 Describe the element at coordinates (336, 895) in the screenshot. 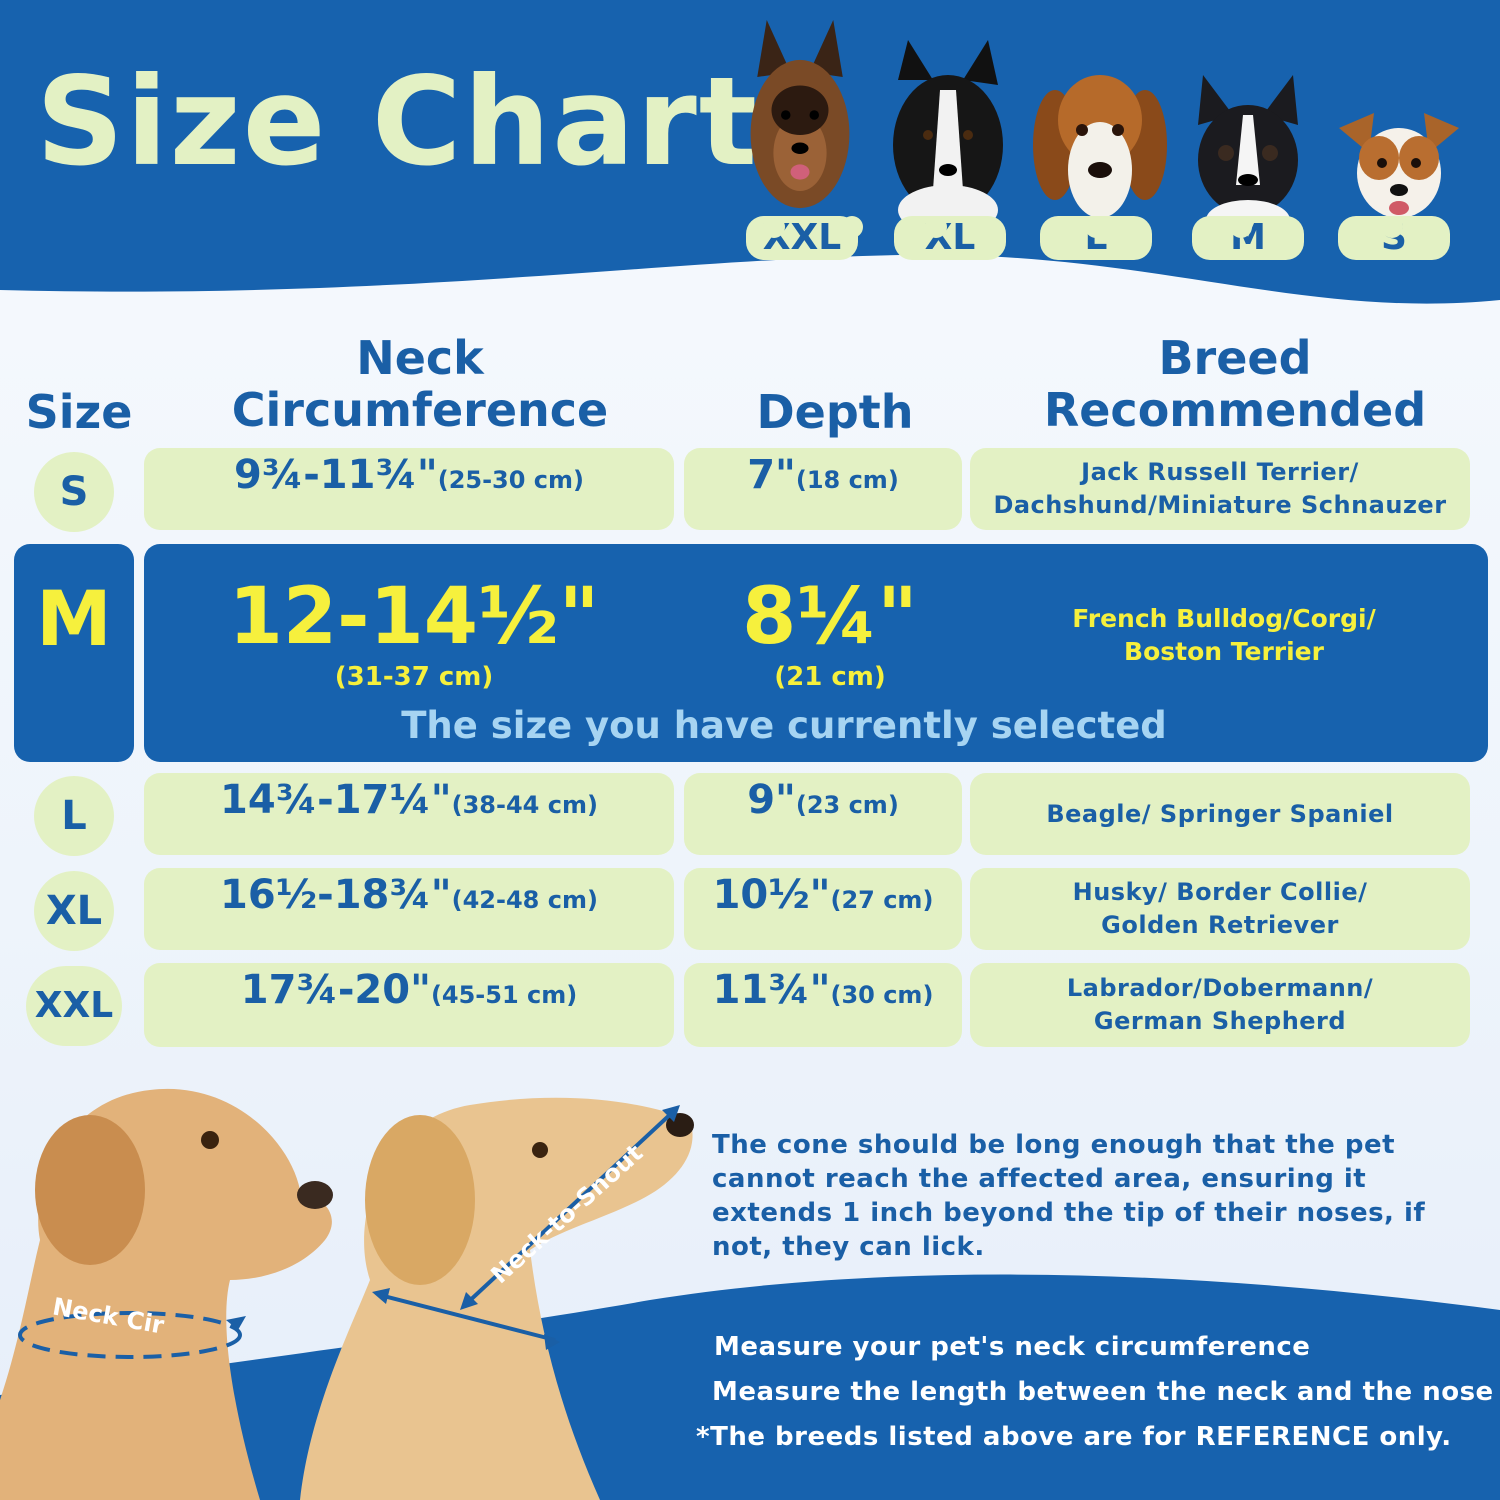

I see `neck-value-xl: 16½-18¾"` at that location.